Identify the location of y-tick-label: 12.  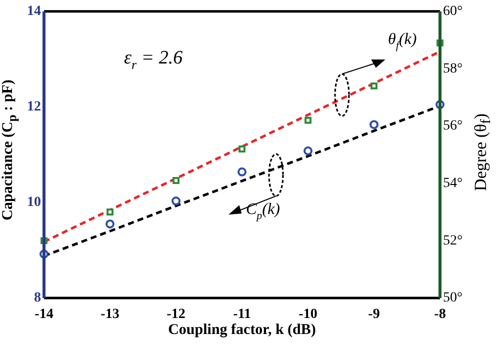
(34, 107).